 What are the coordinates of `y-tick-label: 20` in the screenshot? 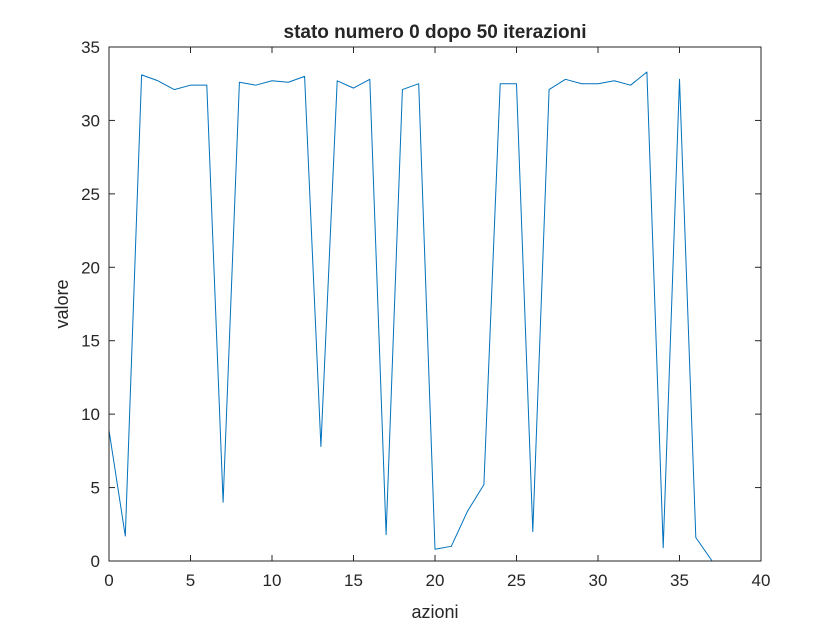 It's located at (90, 267).